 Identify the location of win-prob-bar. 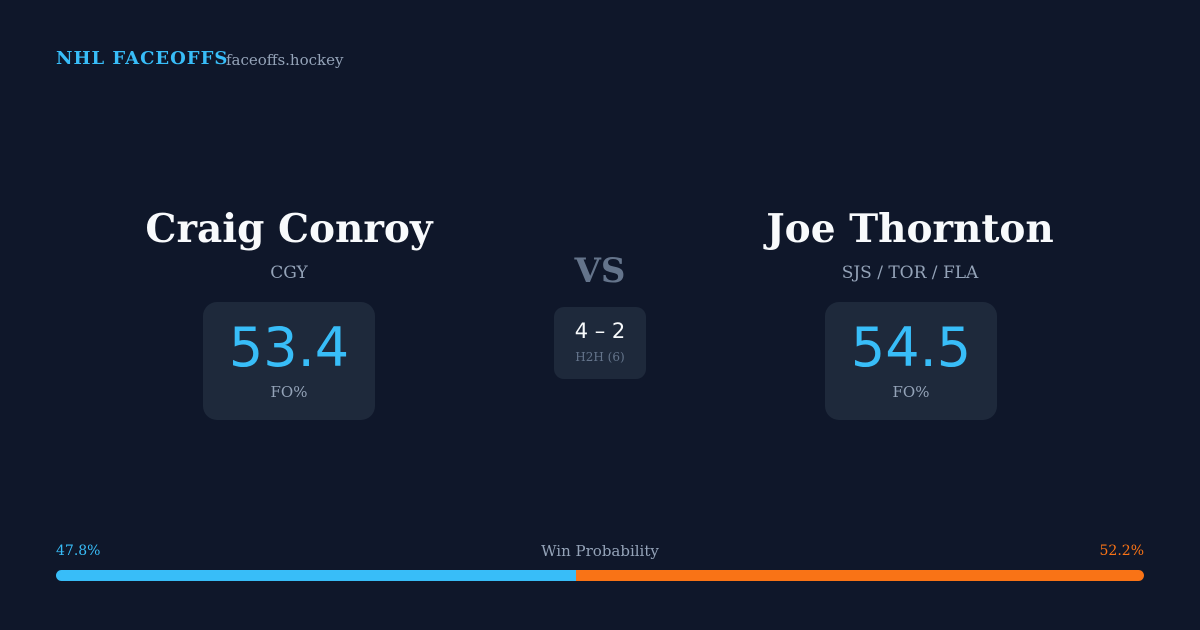
(600, 575).